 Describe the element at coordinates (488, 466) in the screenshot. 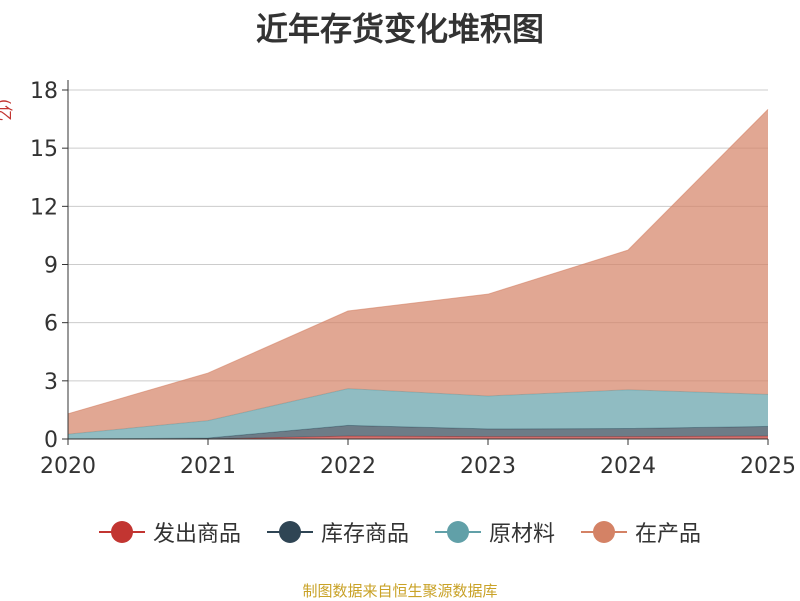

I see `x-tick-label: 2023` at that location.